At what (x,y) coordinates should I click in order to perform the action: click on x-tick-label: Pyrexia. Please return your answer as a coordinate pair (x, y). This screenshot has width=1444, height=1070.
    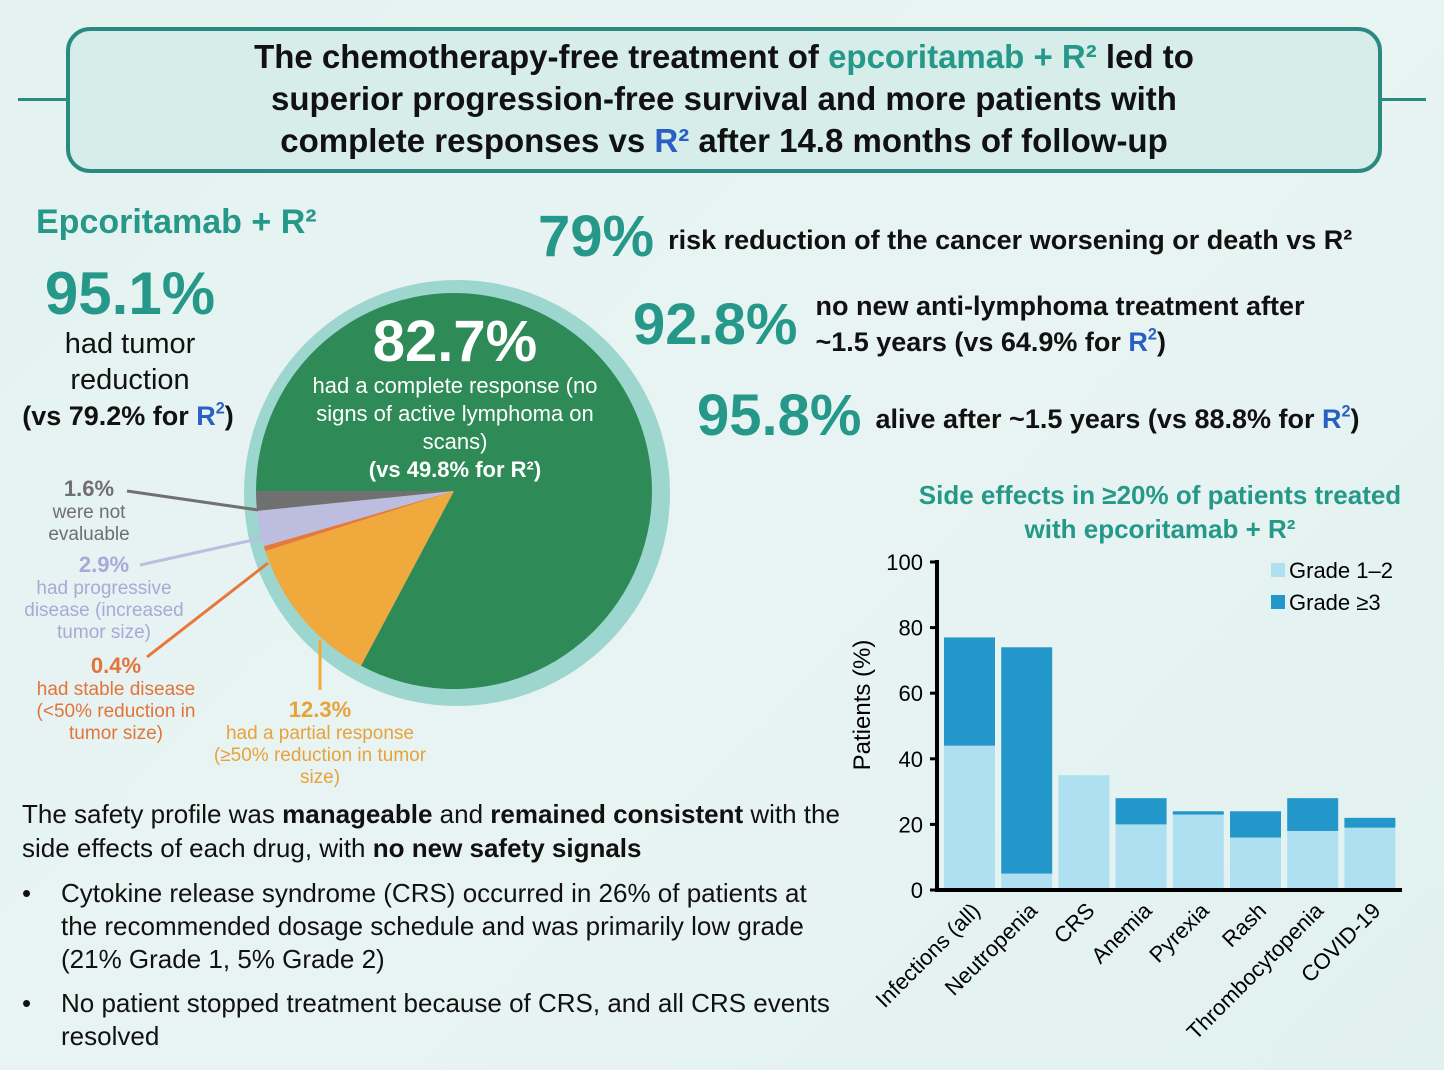
    Looking at the image, I should click on (1179, 932).